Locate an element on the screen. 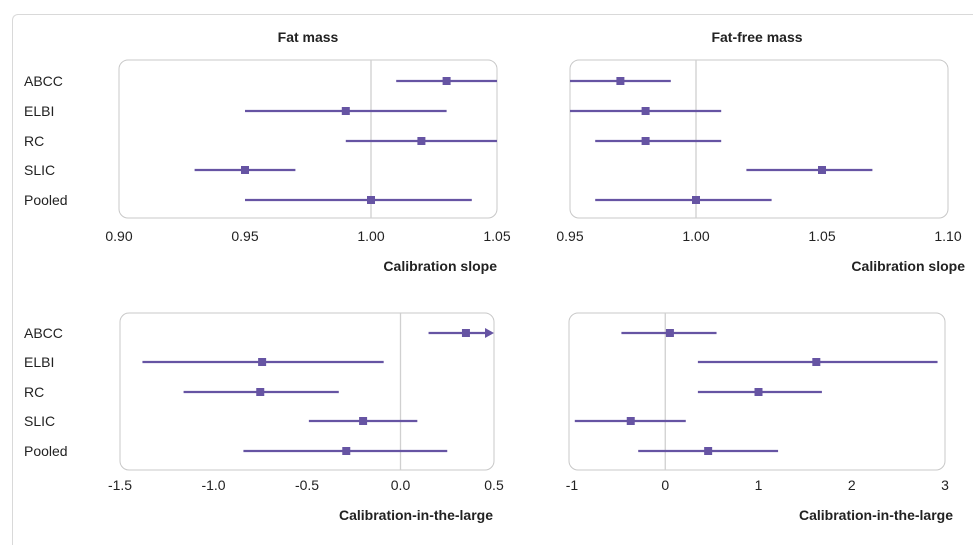 Image resolution: width=974 pixels, height=545 pixels. ci-arrow is located at coordinates (489, 333).